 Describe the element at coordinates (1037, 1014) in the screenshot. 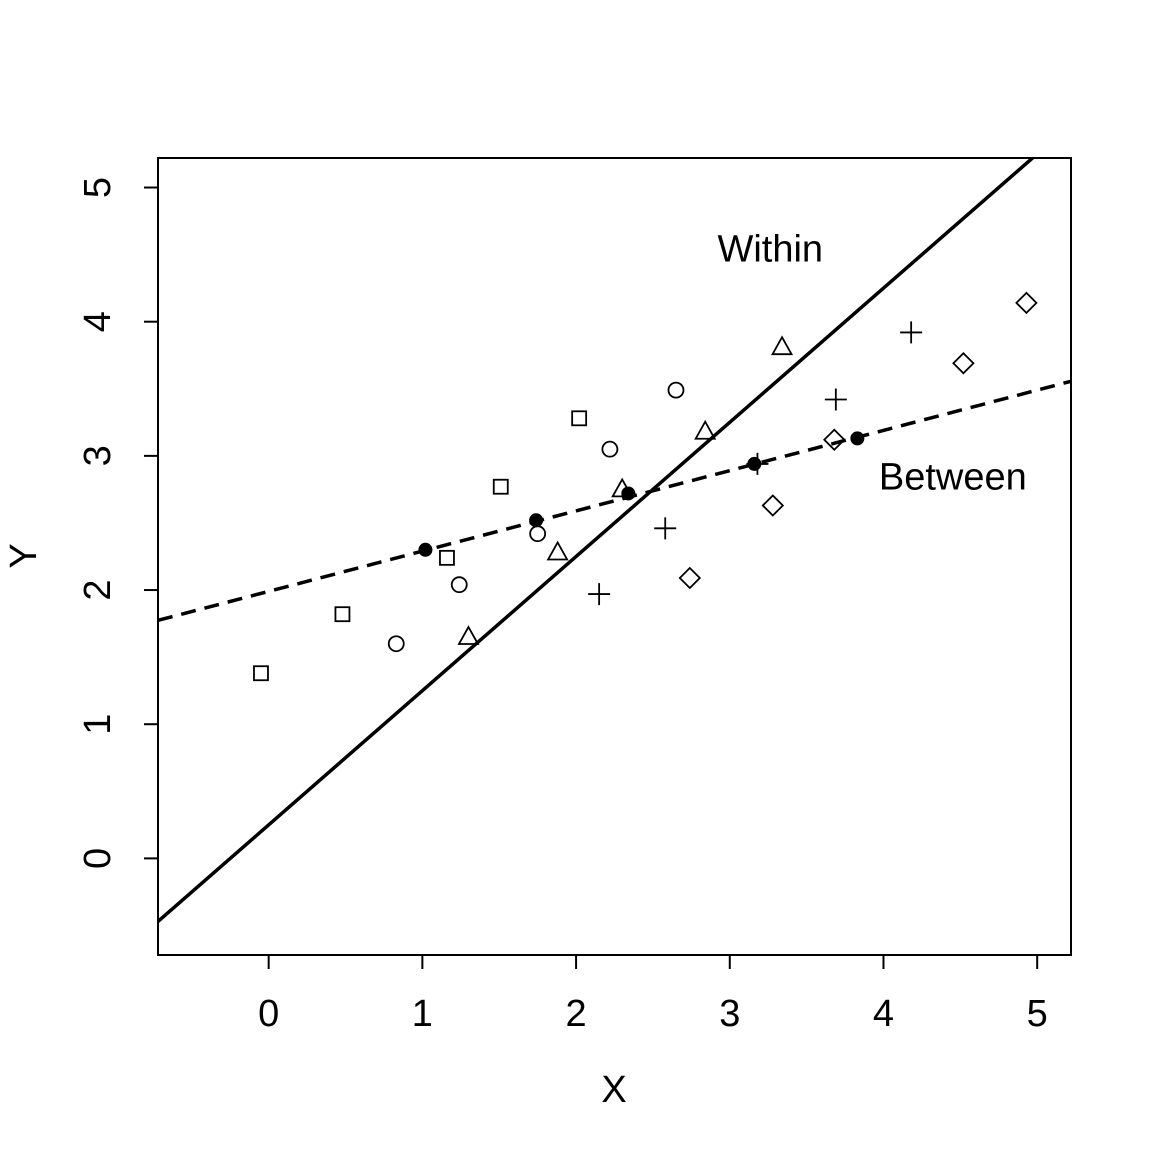

I see `x-tick-label: 5` at that location.